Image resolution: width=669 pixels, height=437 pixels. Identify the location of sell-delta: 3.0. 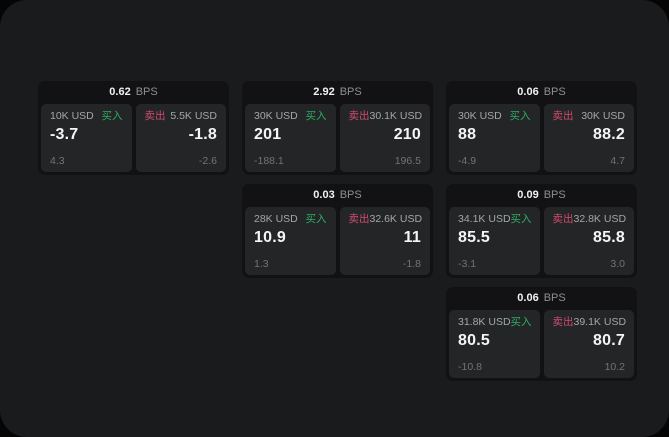
(617, 263).